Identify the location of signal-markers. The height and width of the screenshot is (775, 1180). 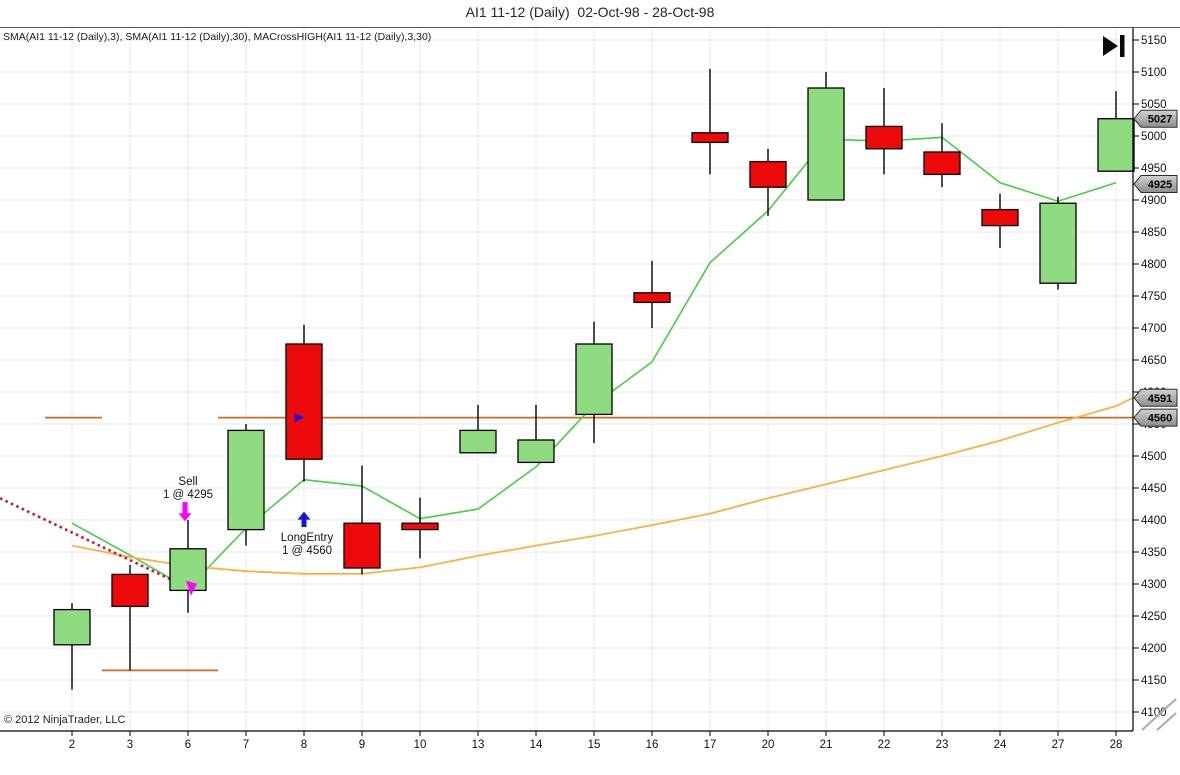
(245, 504).